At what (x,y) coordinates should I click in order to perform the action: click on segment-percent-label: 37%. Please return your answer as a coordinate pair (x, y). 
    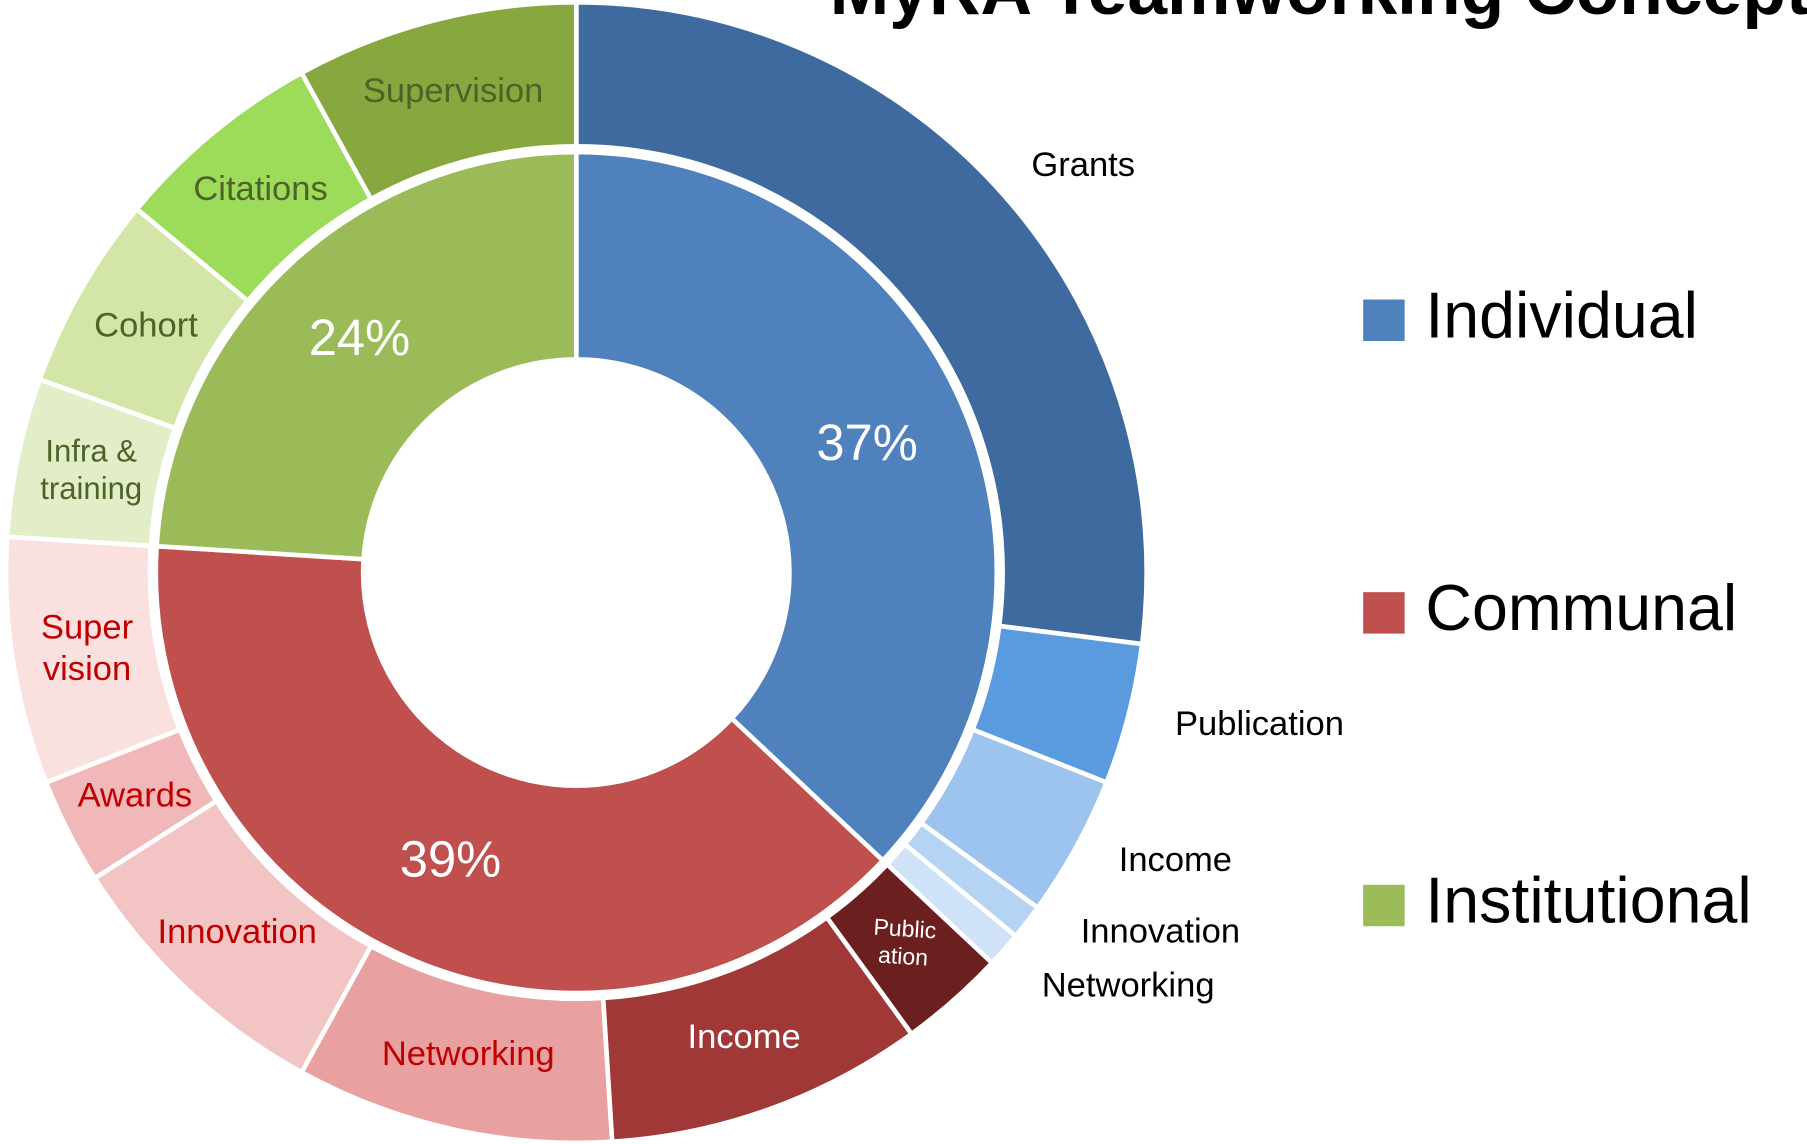
    Looking at the image, I should click on (866, 442).